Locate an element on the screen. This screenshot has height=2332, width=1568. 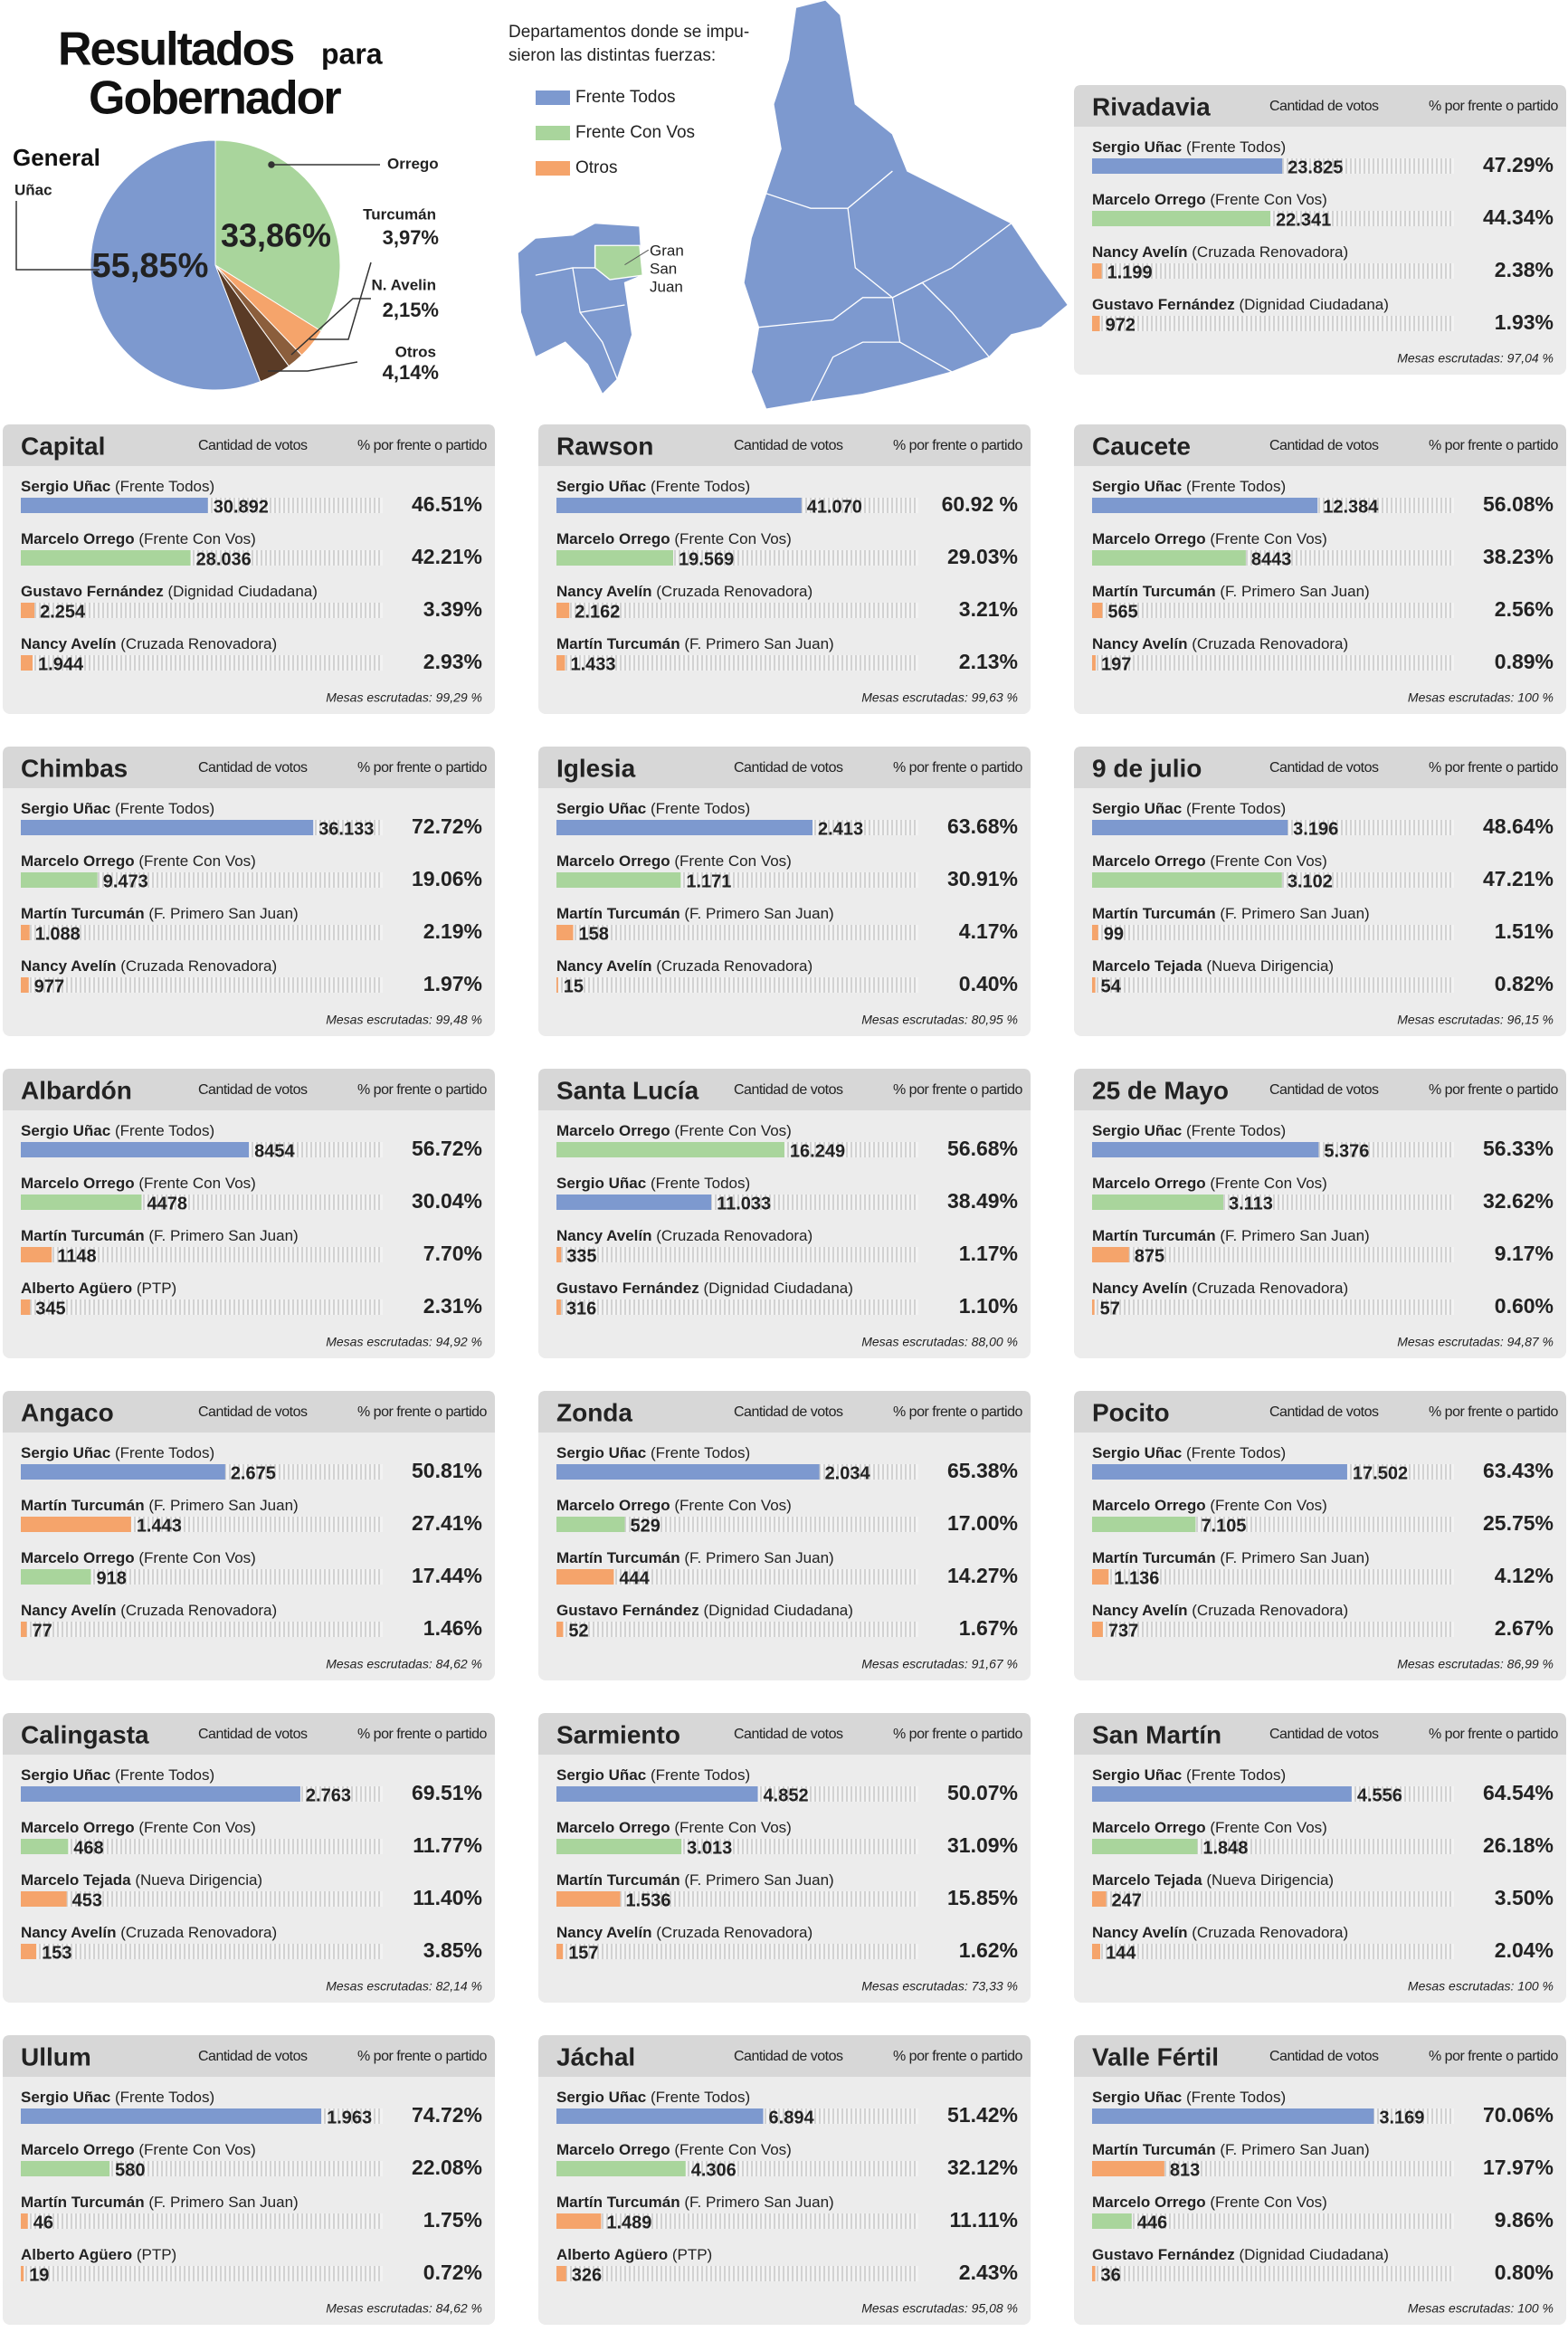
votes-label: 7.105 is located at coordinates (1224, 1526).